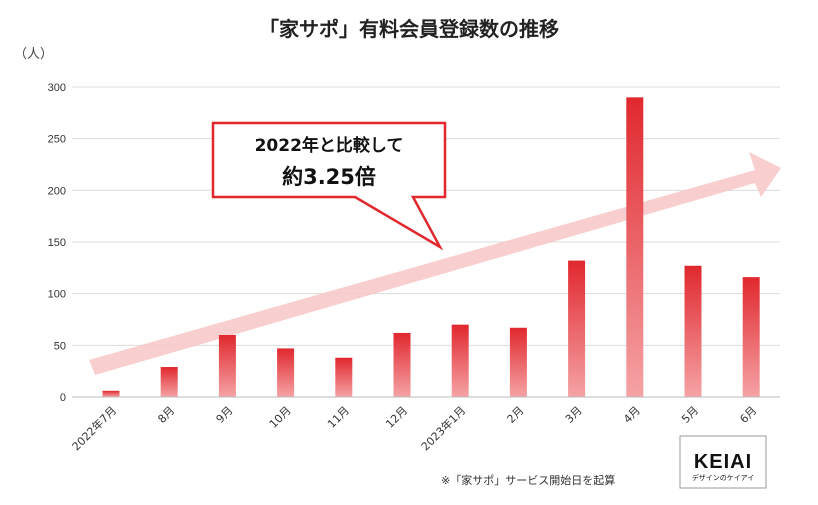 The width and height of the screenshot is (818, 505). I want to click on x-tick-label: 2022年7月, so click(94, 428).